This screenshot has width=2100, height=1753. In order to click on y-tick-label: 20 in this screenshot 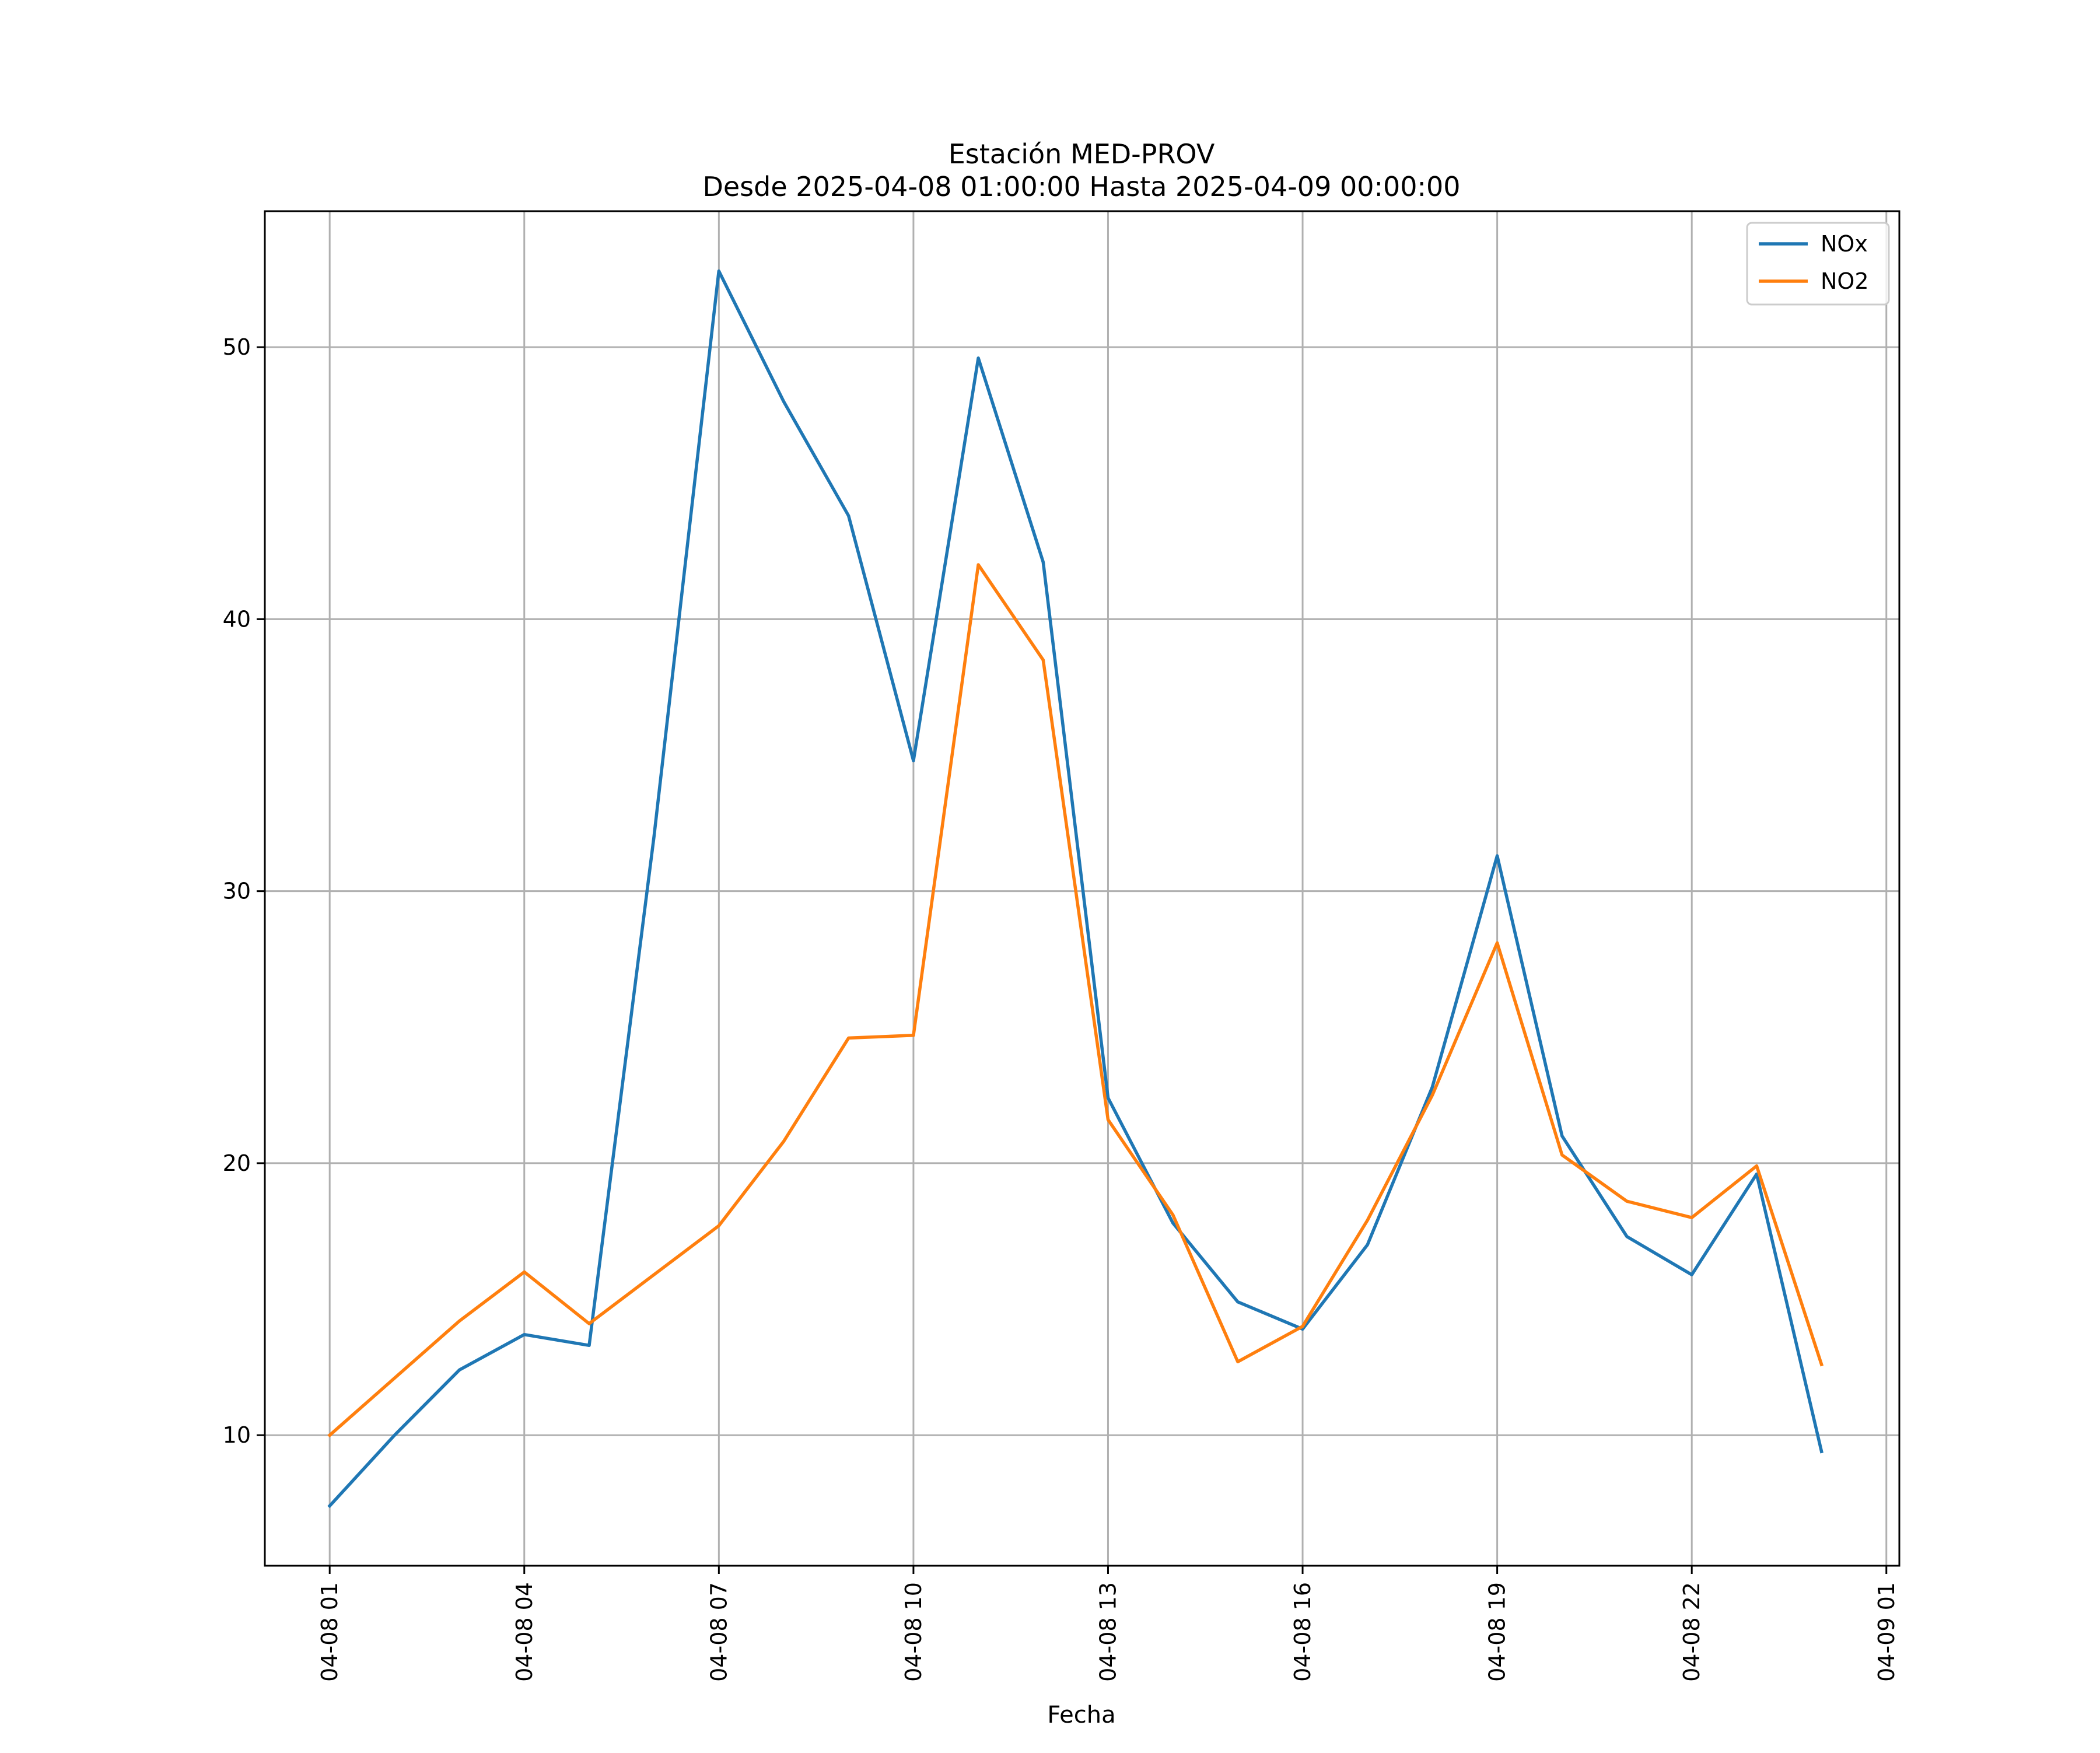, I will do `click(237, 1163)`.